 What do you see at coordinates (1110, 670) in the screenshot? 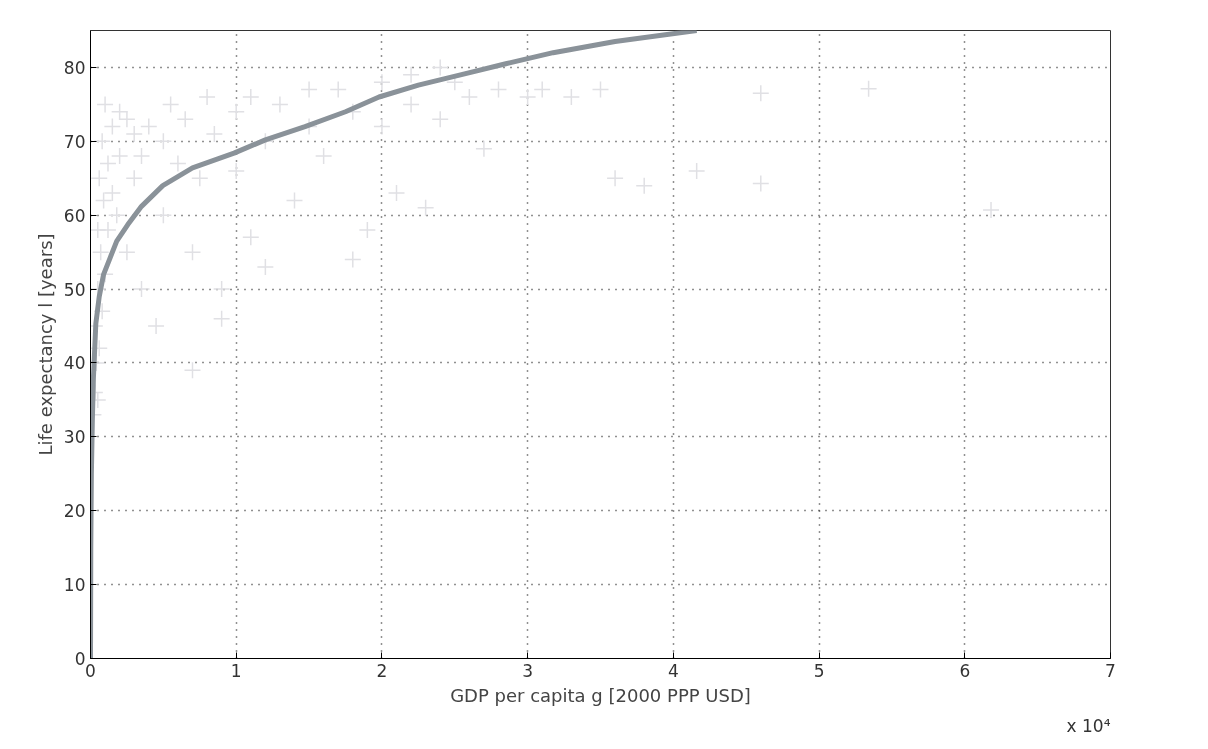
I see `x-tick-label: 7` at bounding box center [1110, 670].